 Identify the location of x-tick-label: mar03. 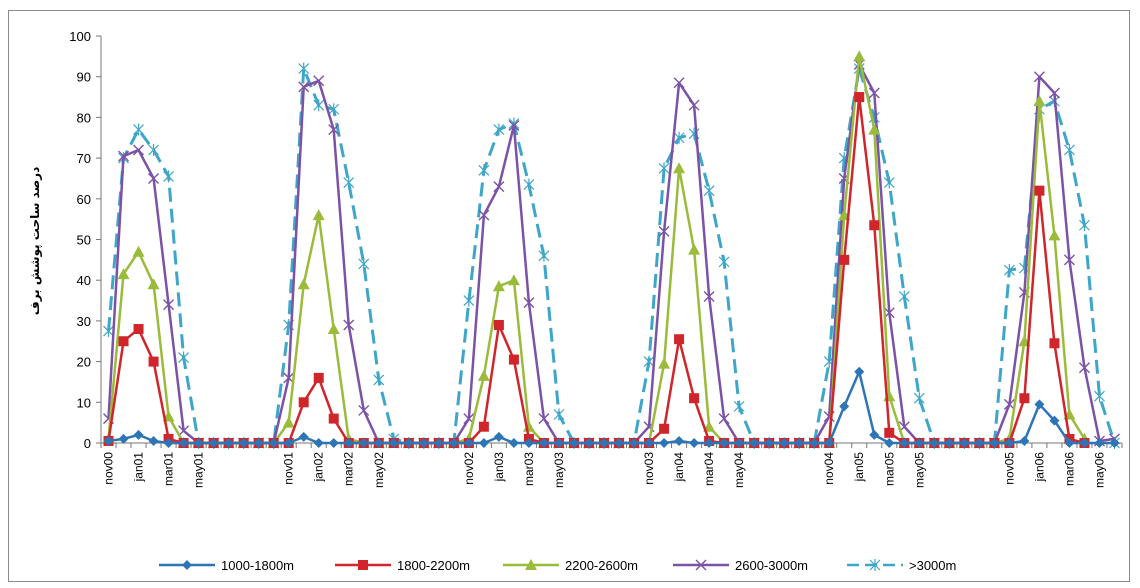
(529, 469).